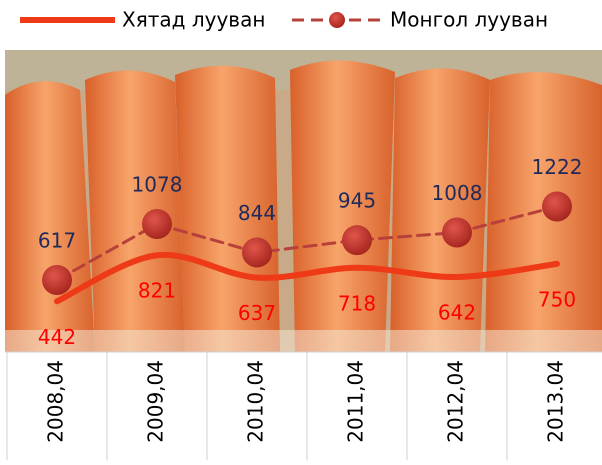 The image size is (602, 465). What do you see at coordinates (469, 20) in the screenshot?
I see `legend-label: Монгол лууван` at bounding box center [469, 20].